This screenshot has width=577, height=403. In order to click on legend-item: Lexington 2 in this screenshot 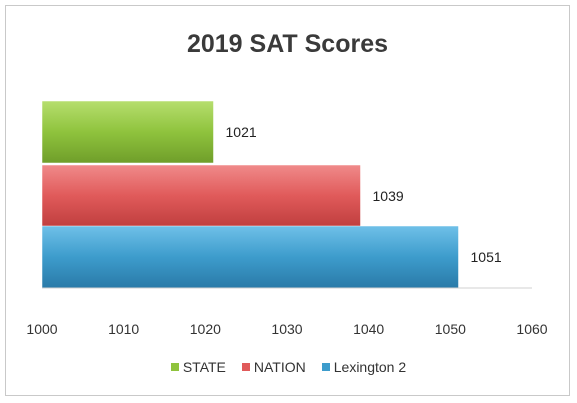, I will do `click(364, 367)`.